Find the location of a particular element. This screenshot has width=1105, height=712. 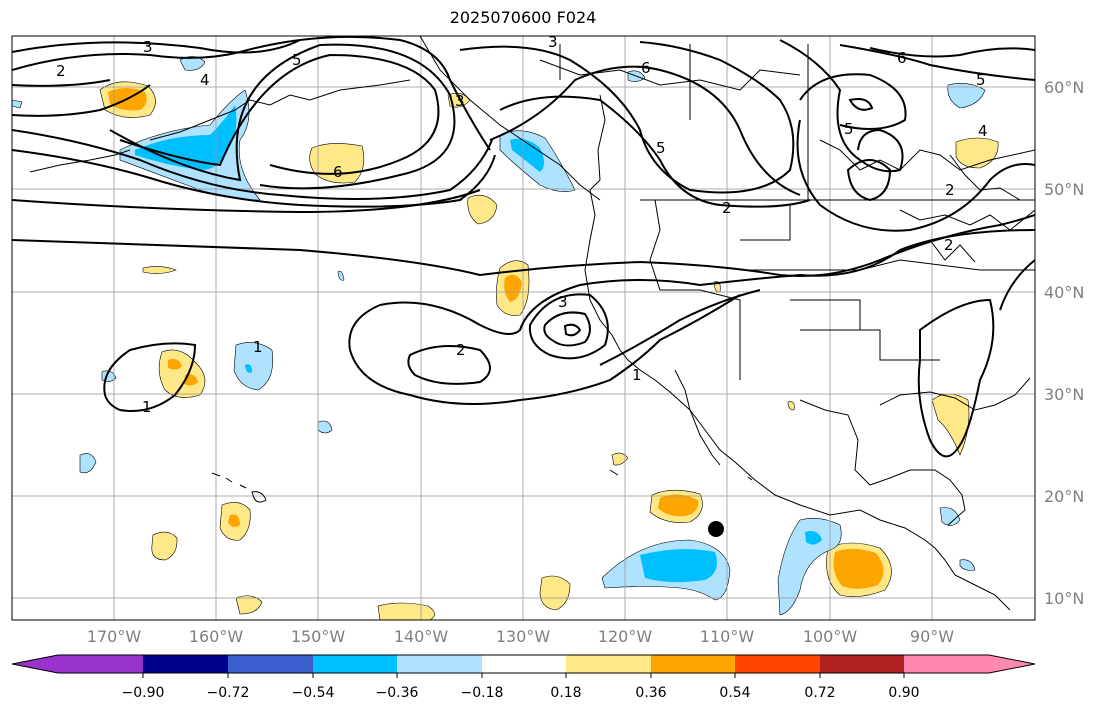

lat-label: 40°N is located at coordinates (1064, 292).